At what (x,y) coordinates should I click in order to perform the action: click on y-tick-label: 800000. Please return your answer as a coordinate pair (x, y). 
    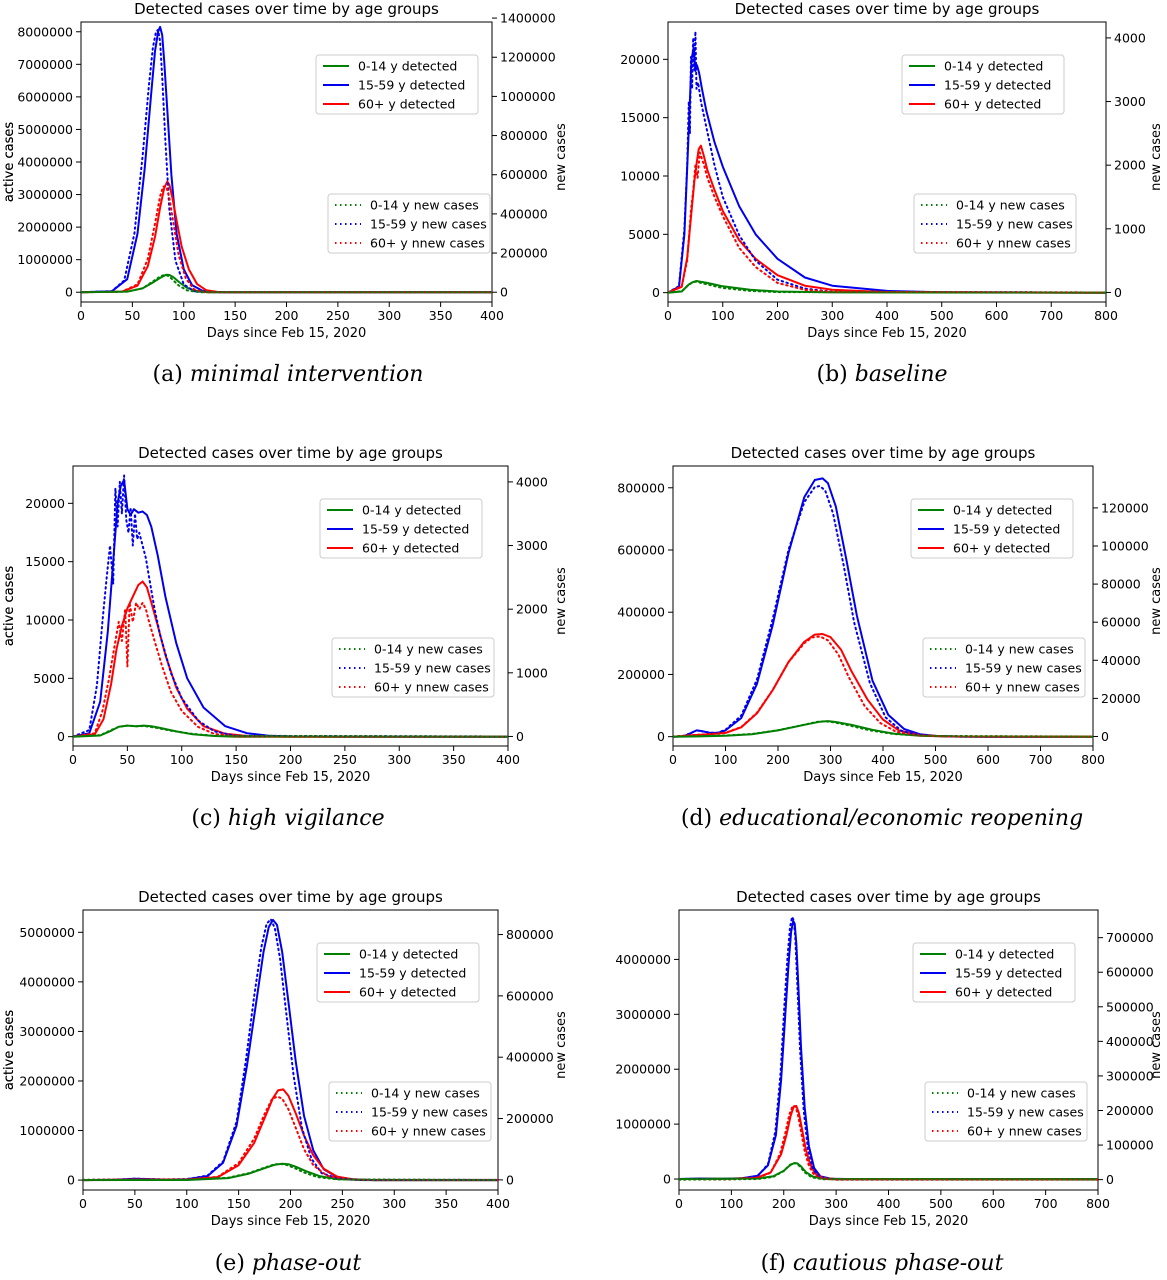
    Looking at the image, I should click on (641, 487).